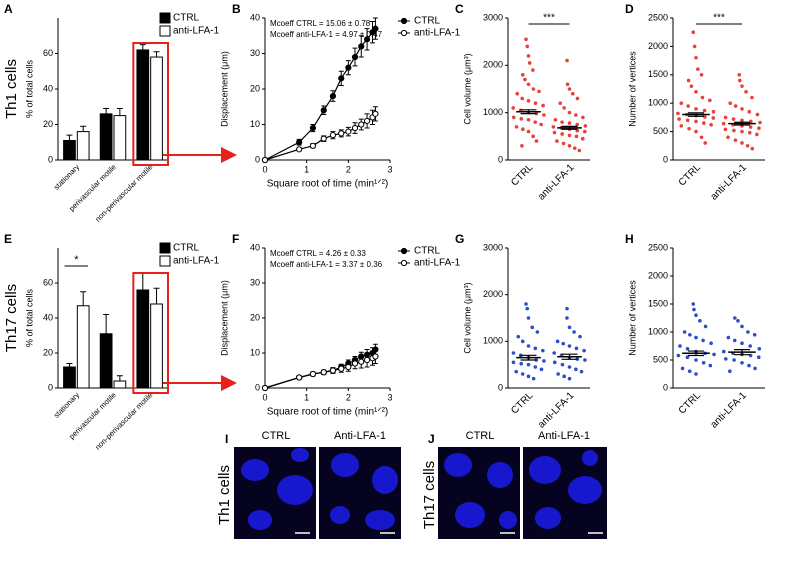  Describe the element at coordinates (308, 484) in the screenshot. I see `image-panel: I Th1 cells CTRL Anti-LFA-1` at that location.